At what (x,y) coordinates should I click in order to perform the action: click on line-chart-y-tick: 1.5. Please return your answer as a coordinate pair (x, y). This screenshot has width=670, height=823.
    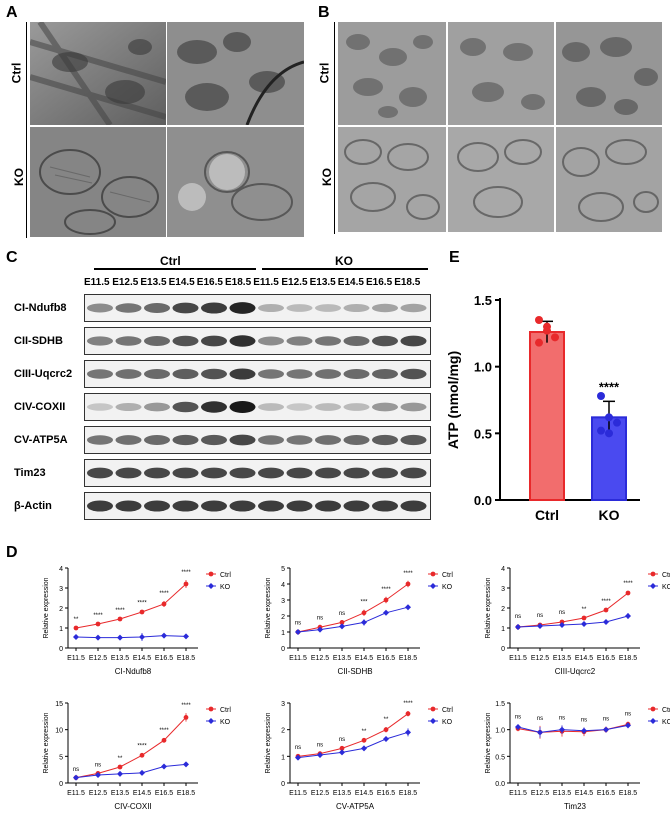
    Looking at the image, I should click on (500, 704).